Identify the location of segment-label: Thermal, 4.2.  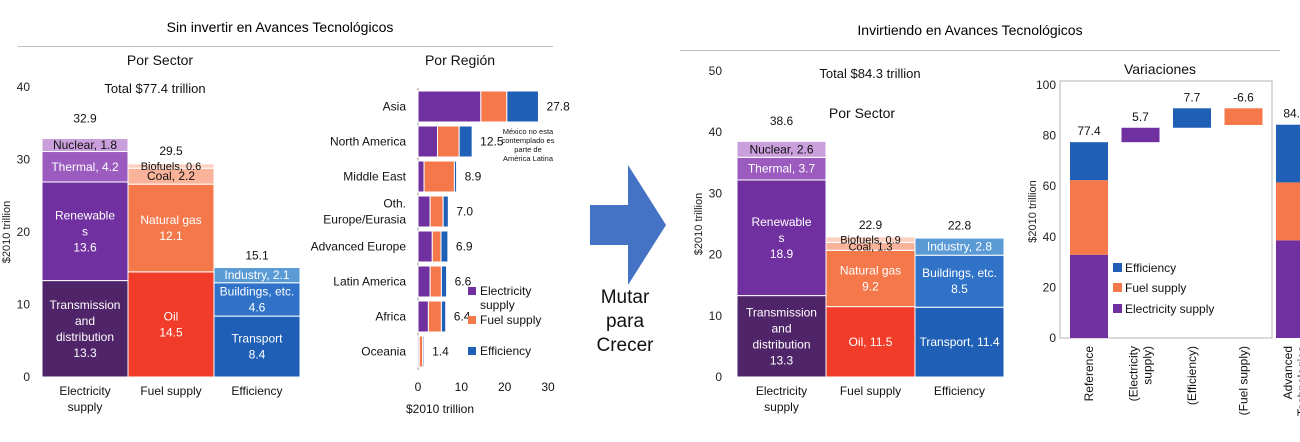
(85, 167).